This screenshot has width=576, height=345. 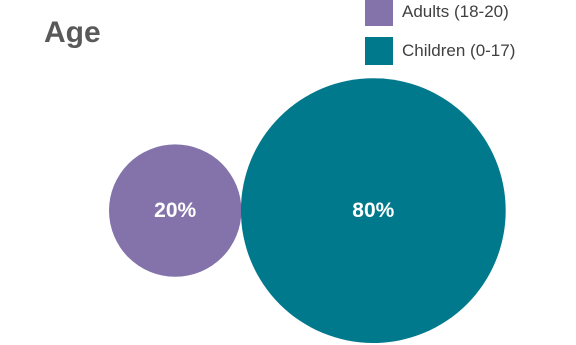 I want to click on legend-item-adults: Adults (18-20), so click(x=467, y=15).